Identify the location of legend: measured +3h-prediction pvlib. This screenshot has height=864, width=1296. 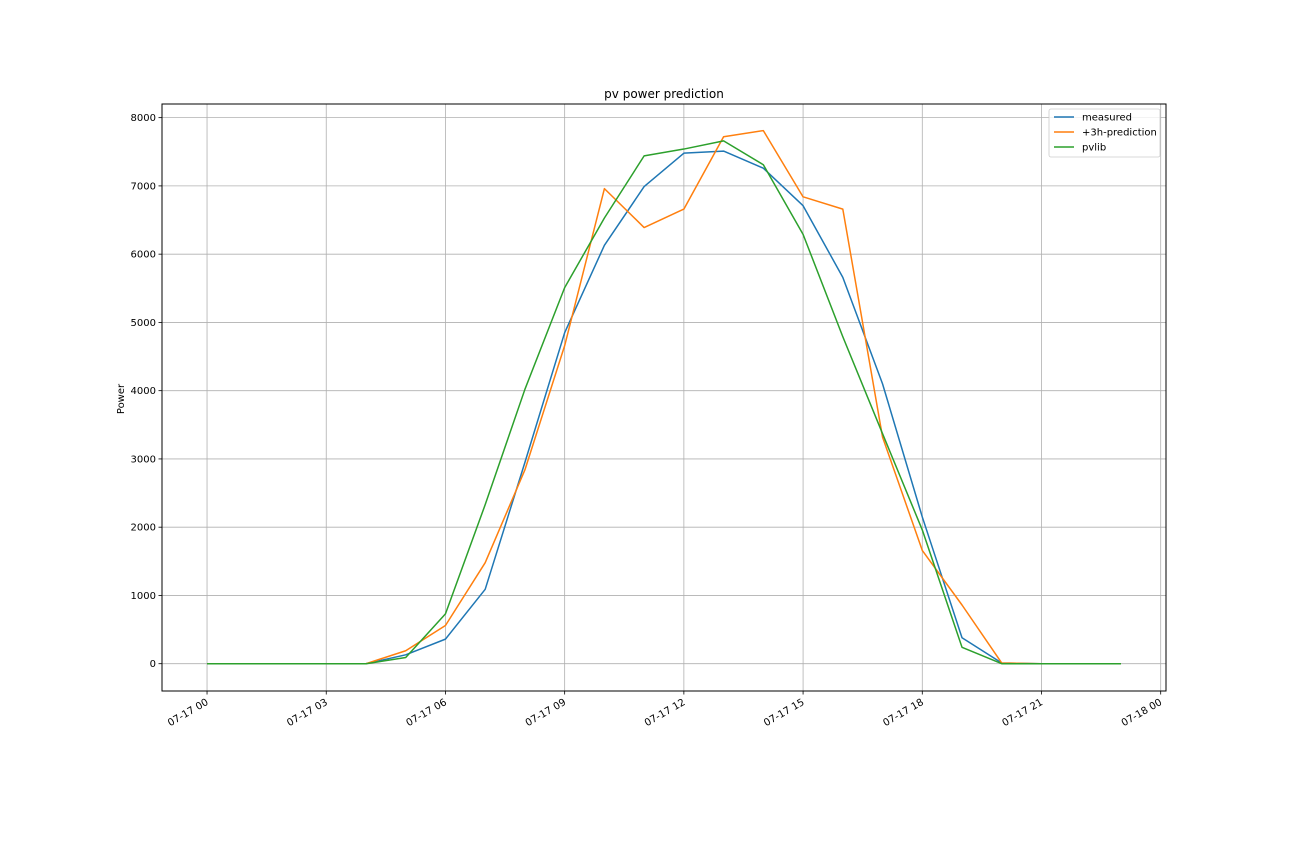
(1104, 133).